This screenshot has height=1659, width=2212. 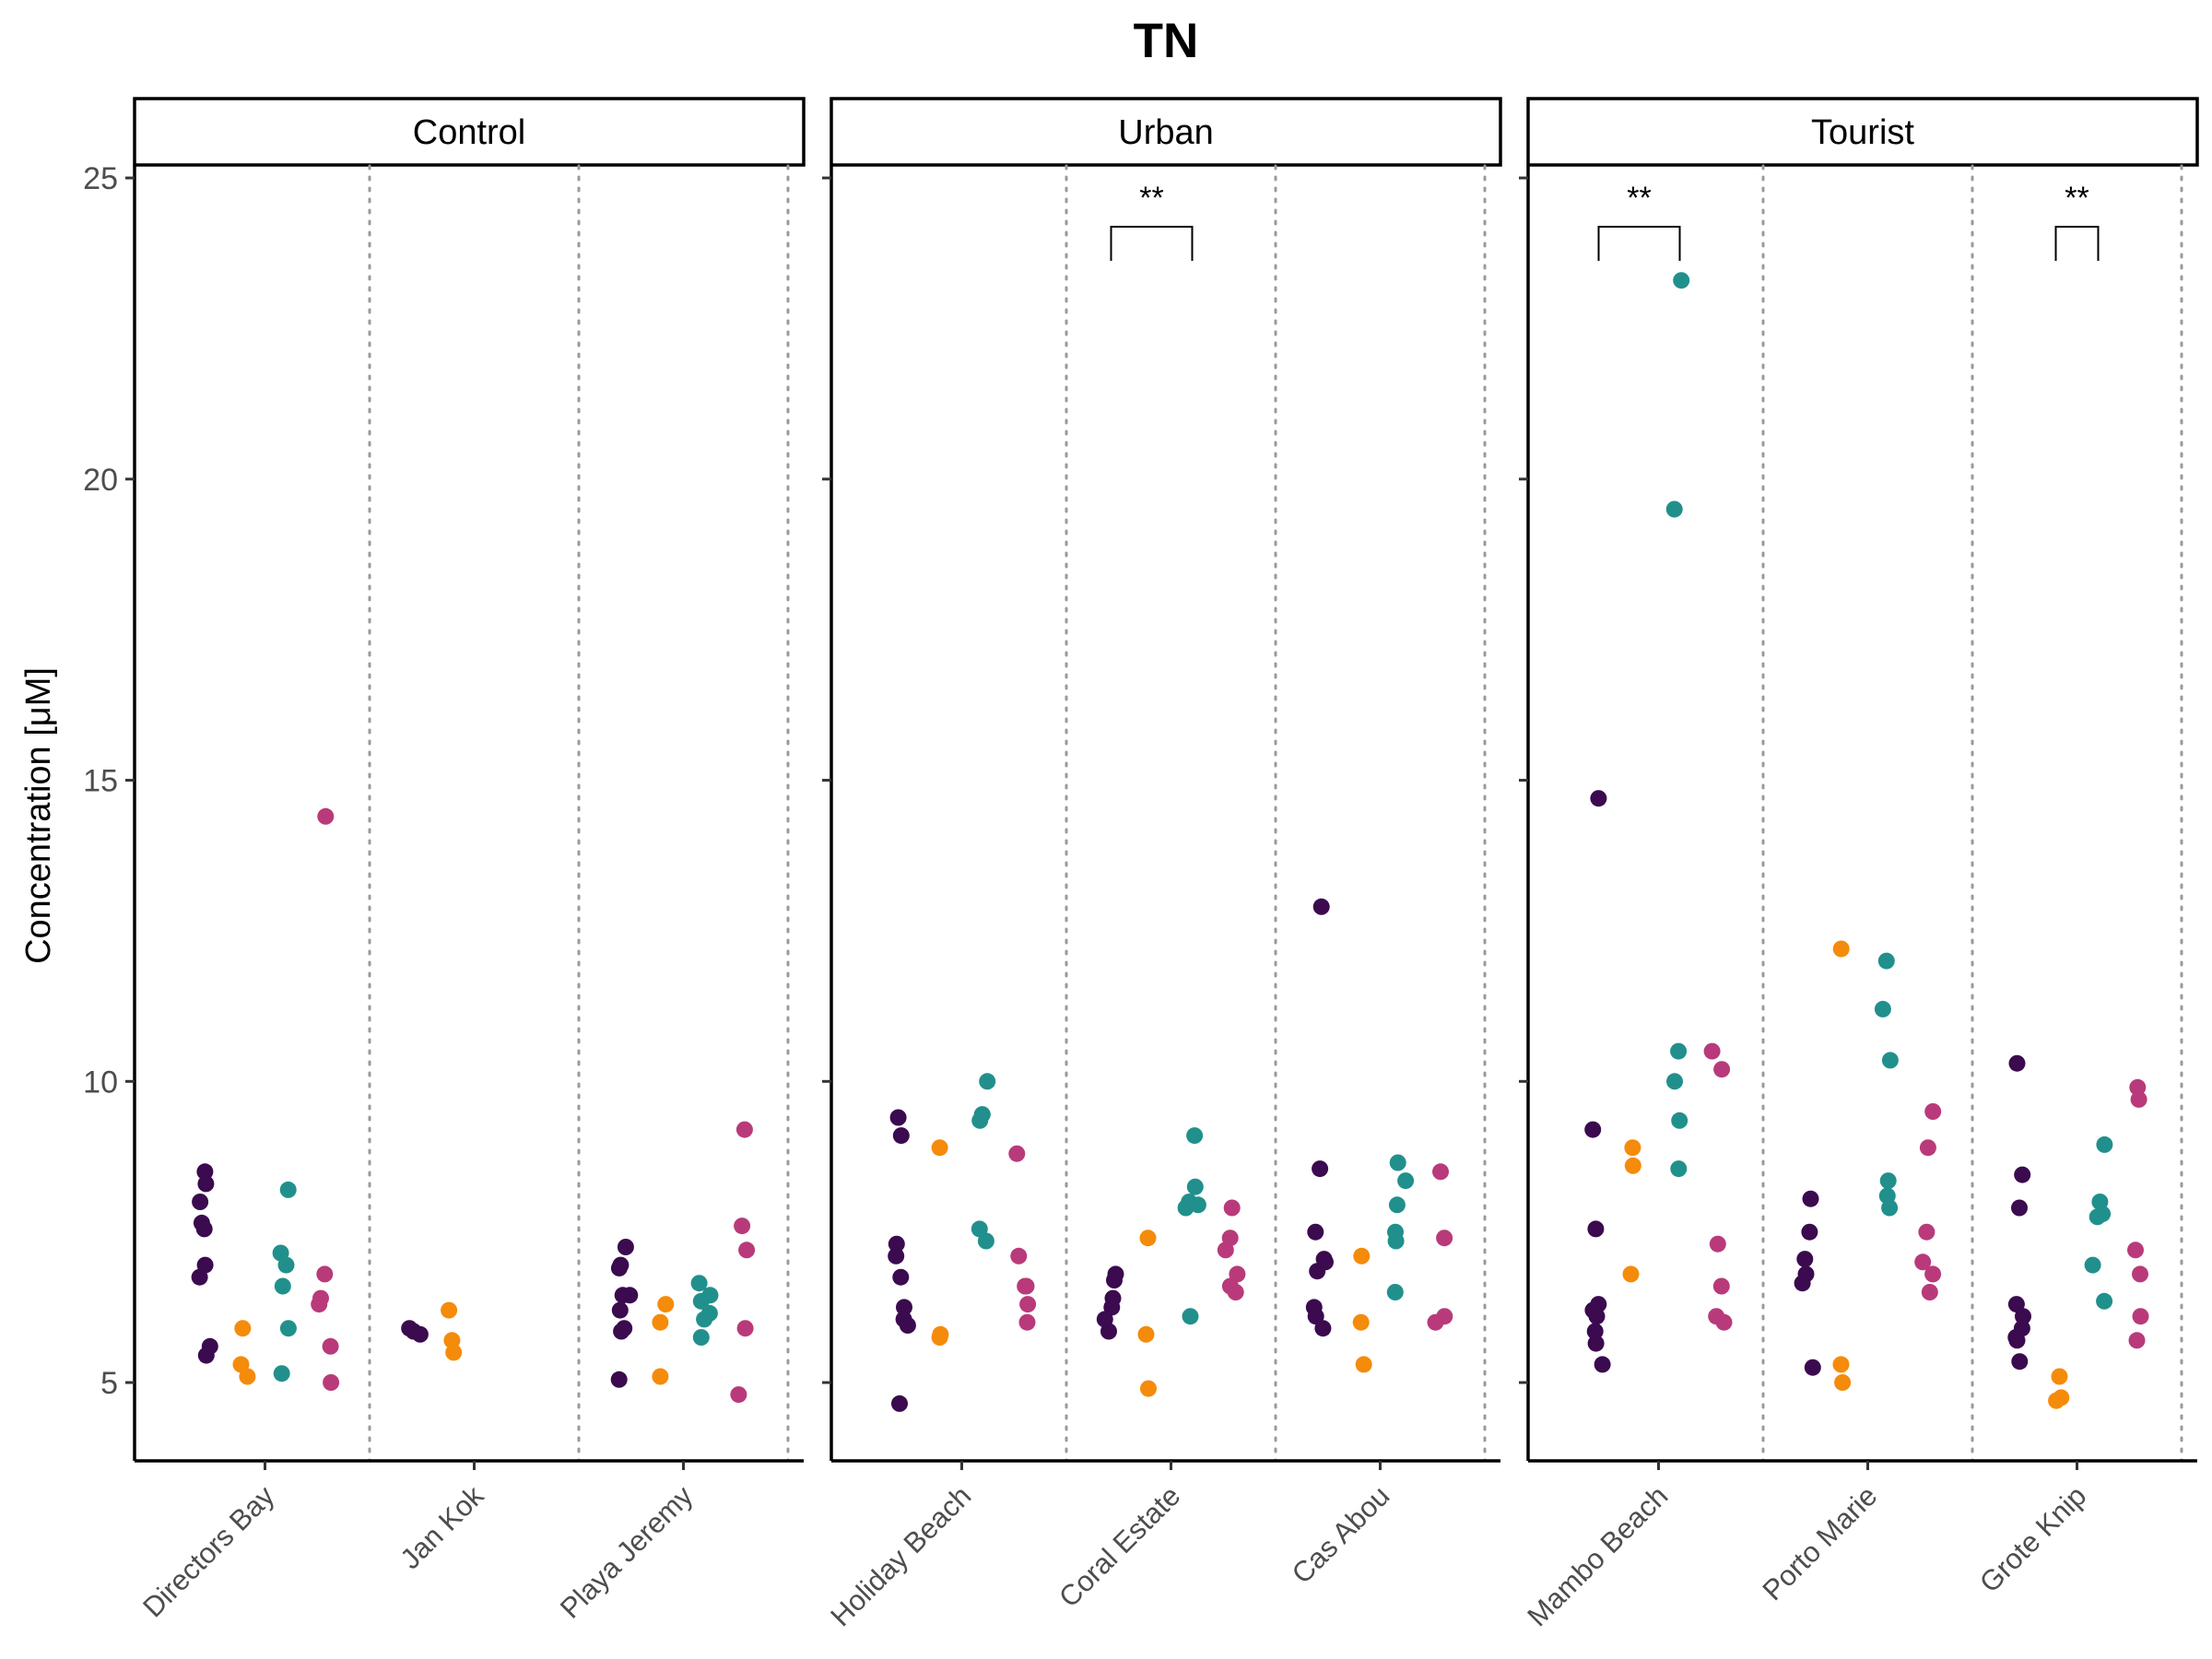 I want to click on chart-title: TN, so click(x=1166, y=41).